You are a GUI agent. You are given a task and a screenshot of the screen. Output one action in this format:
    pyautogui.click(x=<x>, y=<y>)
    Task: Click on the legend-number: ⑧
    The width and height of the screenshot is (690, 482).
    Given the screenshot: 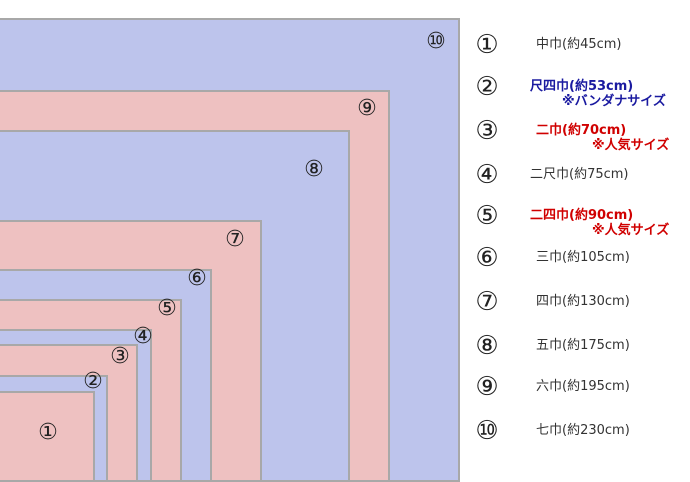 What is the action you would take?
    pyautogui.click(x=487, y=346)
    